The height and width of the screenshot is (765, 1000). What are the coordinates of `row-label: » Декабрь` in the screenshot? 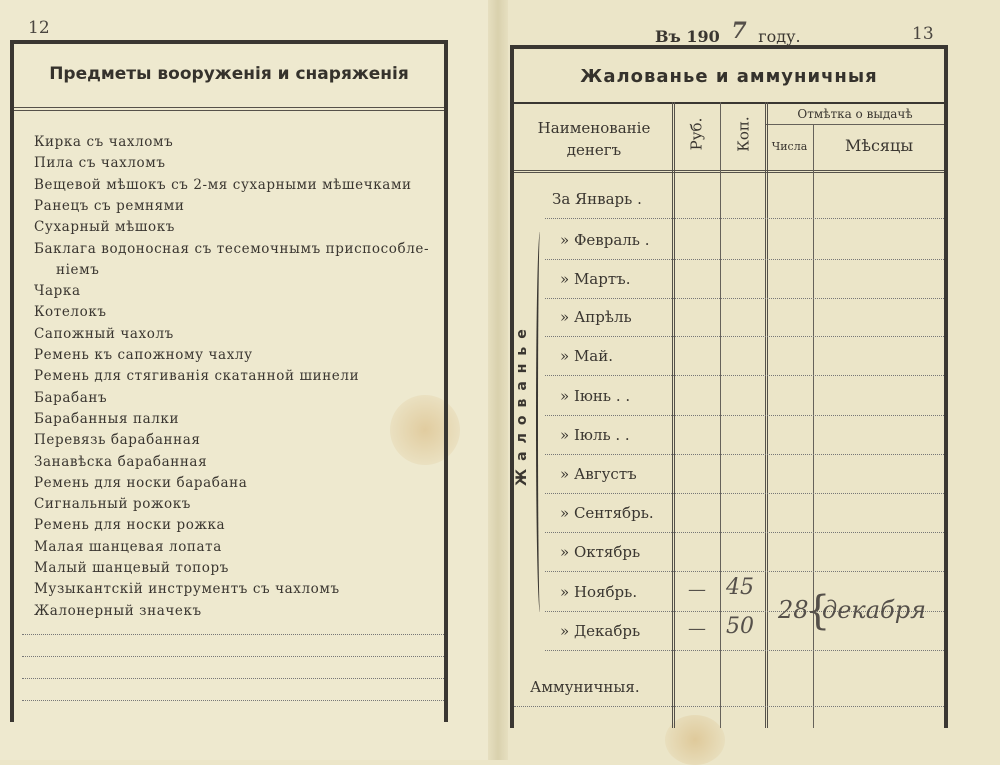 It's located at (600, 631).